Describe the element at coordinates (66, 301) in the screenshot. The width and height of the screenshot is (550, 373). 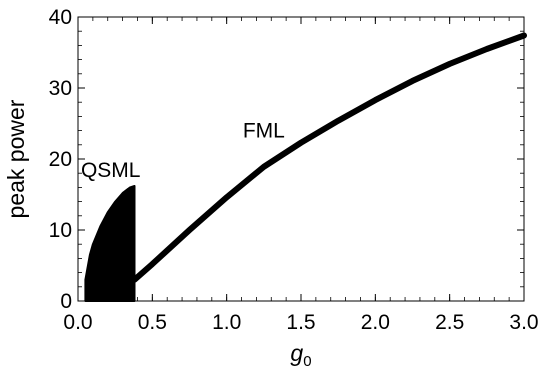
I see `y-tick-label: 0` at that location.